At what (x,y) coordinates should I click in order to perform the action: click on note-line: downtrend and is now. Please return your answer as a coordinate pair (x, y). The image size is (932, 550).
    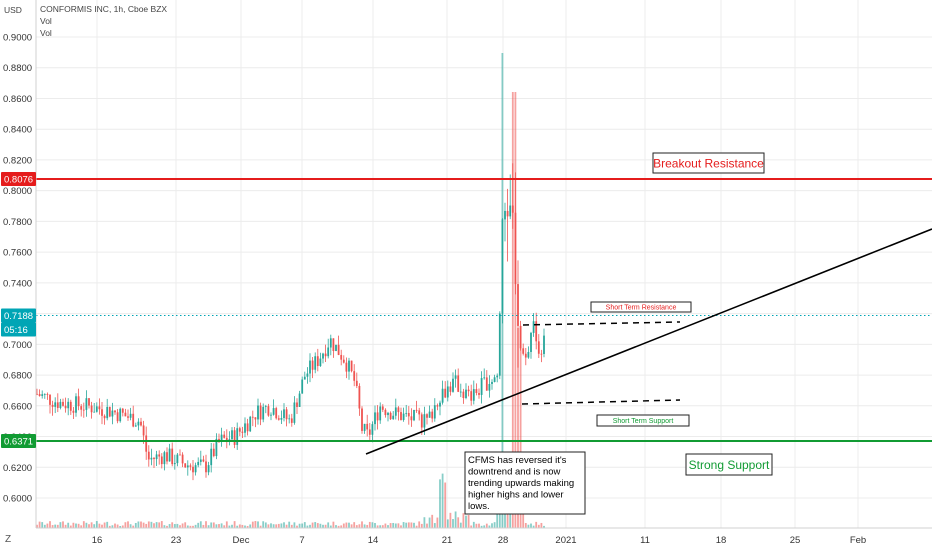
    Looking at the image, I should click on (514, 472).